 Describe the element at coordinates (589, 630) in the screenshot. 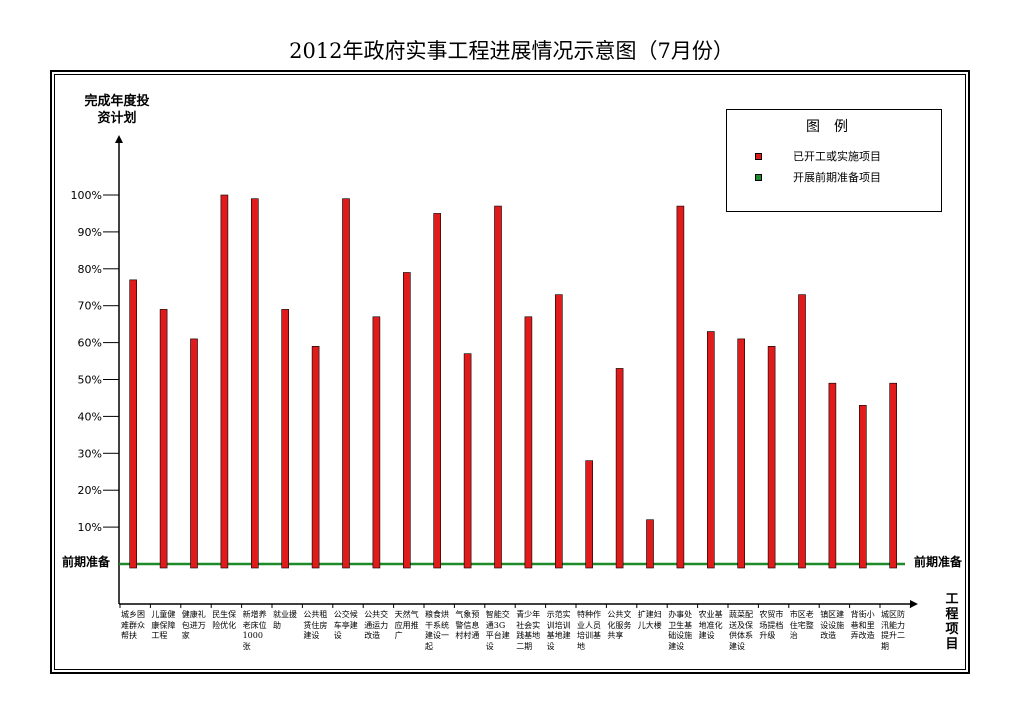

I see `x-tick-label: 特种作业人员培训基地` at that location.